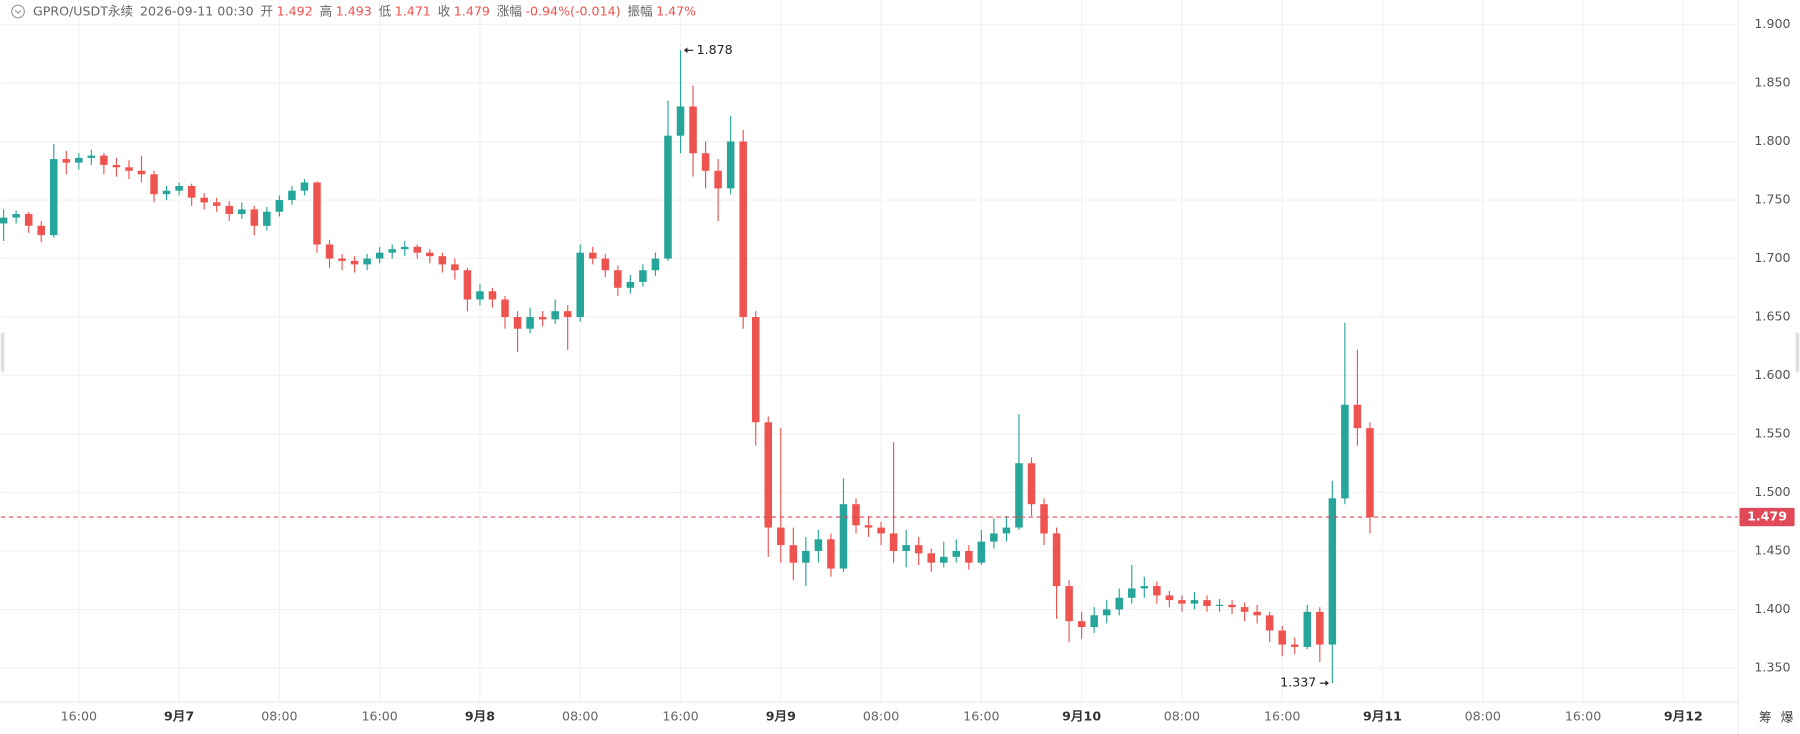 The width and height of the screenshot is (1800, 734). I want to click on collapse-icon, so click(18, 11).